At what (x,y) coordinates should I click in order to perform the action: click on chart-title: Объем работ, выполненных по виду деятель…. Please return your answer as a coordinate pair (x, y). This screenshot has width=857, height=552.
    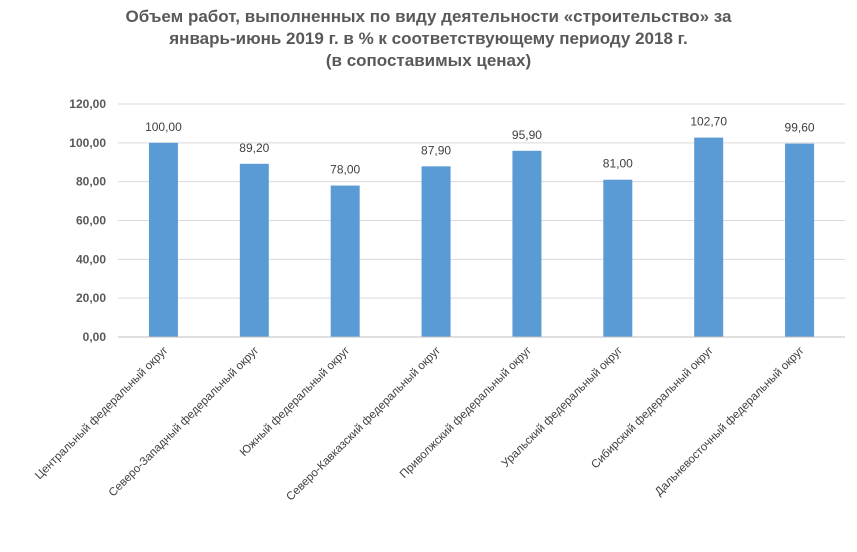
    Looking at the image, I should click on (428, 39).